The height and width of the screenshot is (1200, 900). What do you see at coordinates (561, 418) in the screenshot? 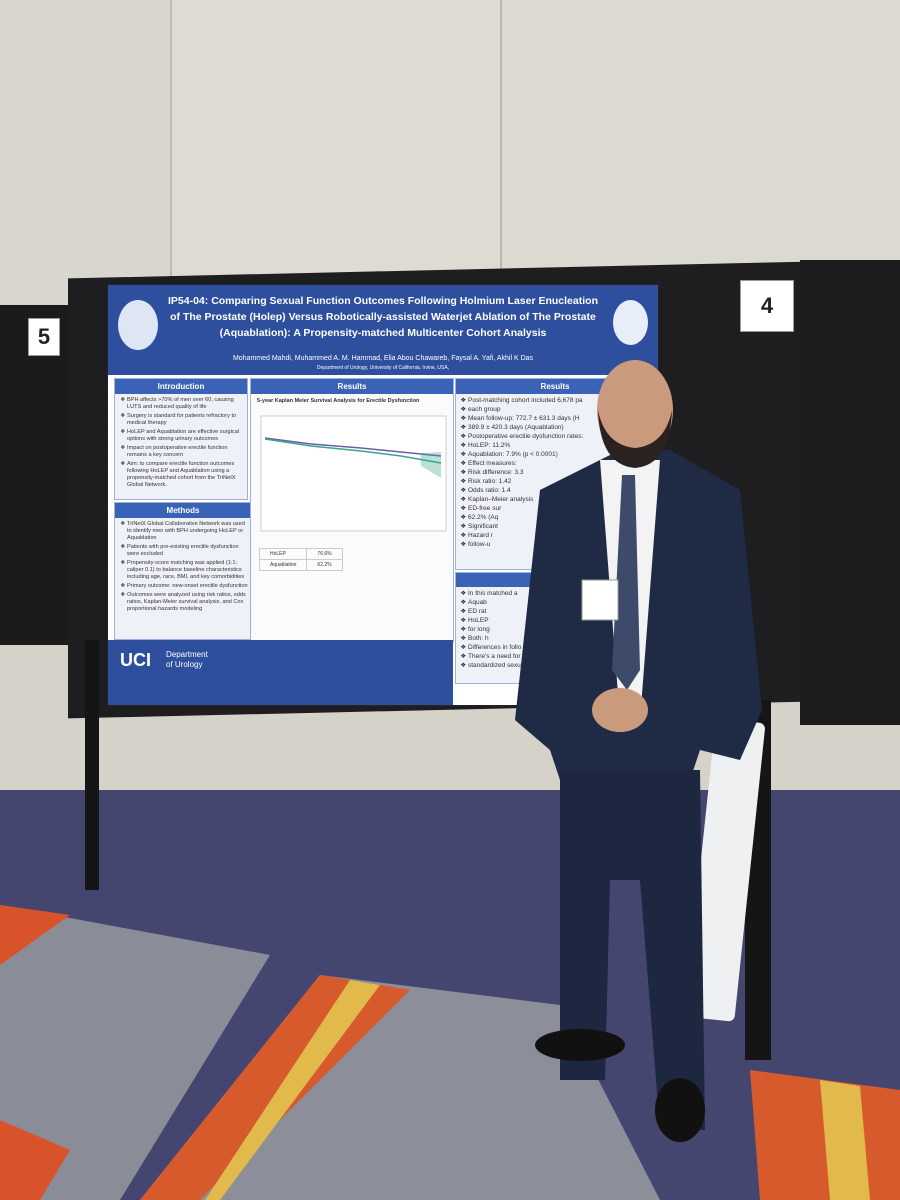
I see `bullet-item: Mean follow-up: 772.7 ± 631.3 days (H` at bounding box center [561, 418].